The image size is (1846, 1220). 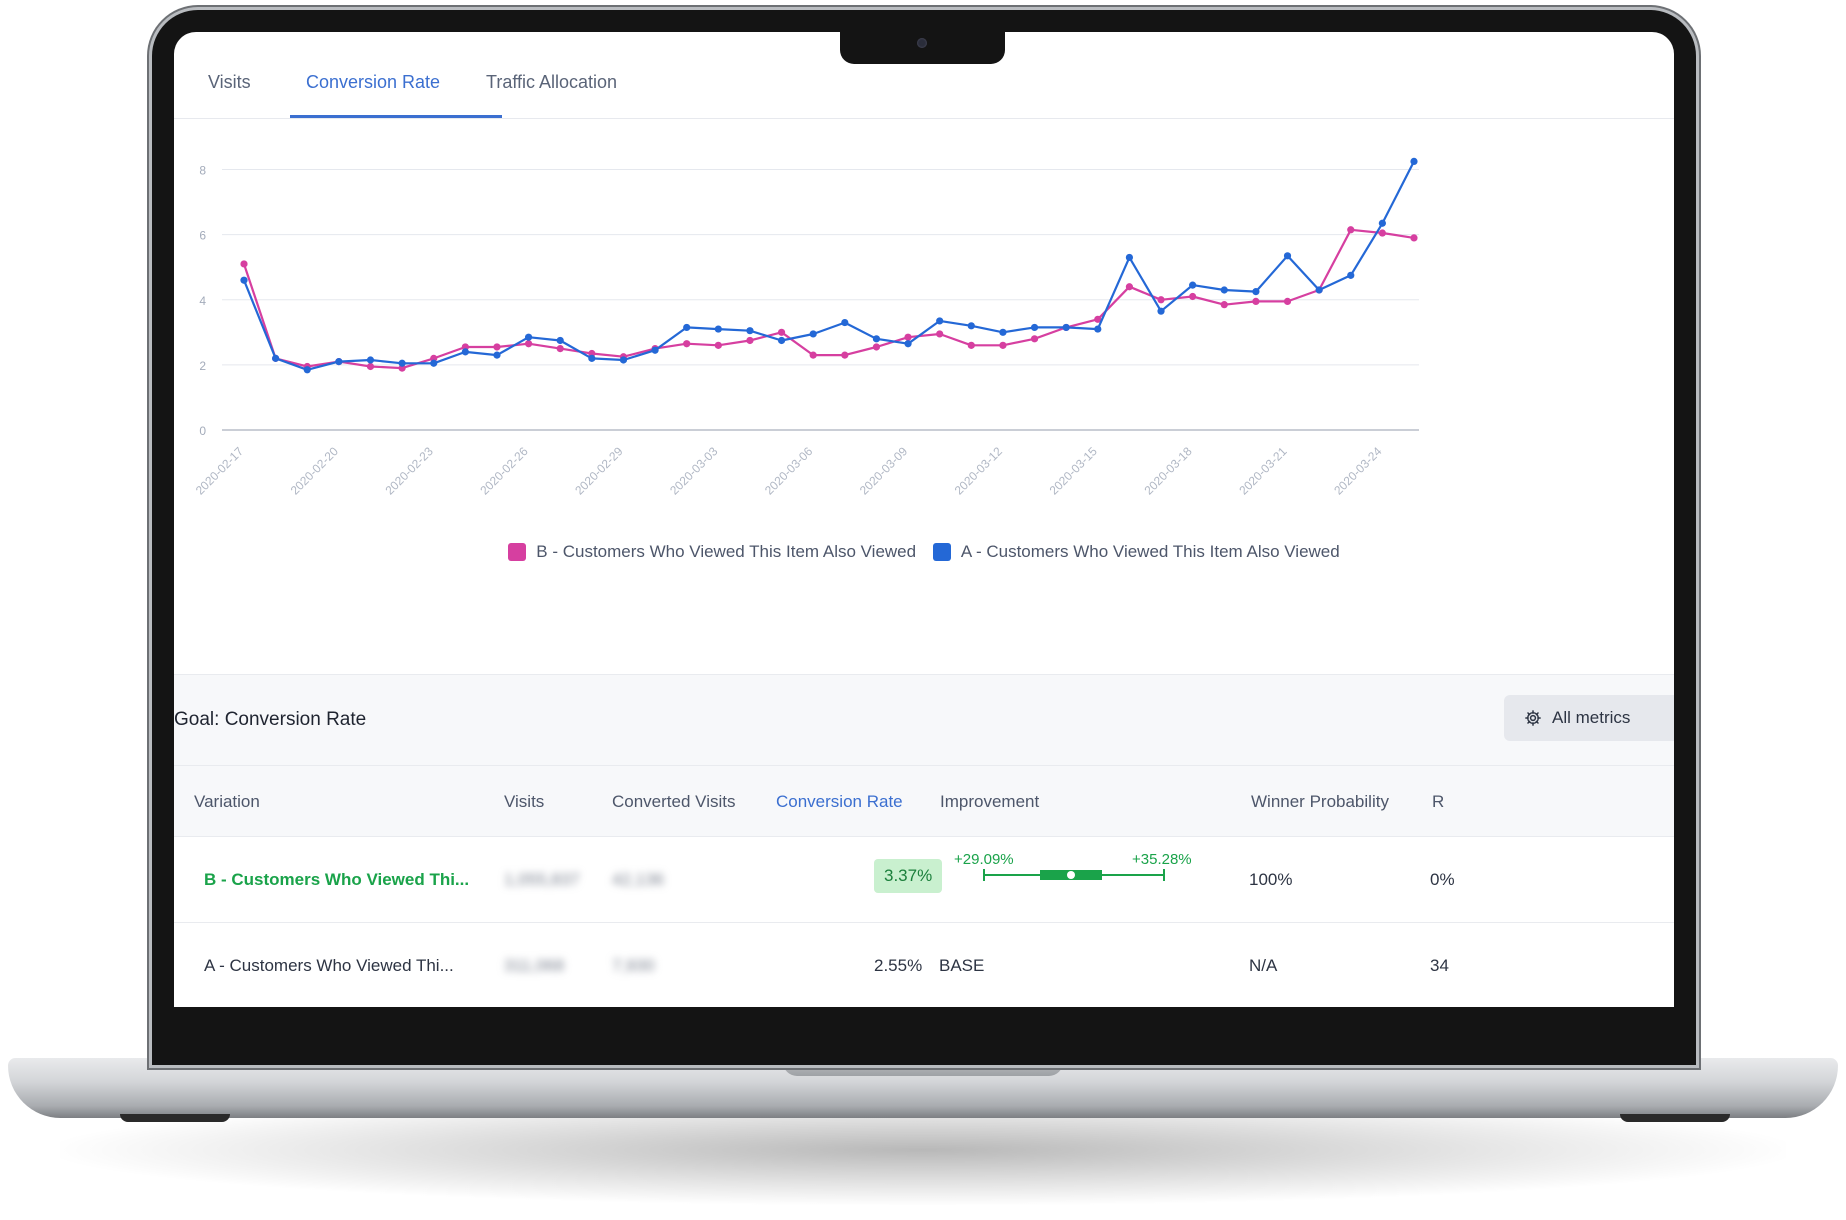 What do you see at coordinates (410, 471) in the screenshot?
I see `x-tick-label: 2020-02-23` at bounding box center [410, 471].